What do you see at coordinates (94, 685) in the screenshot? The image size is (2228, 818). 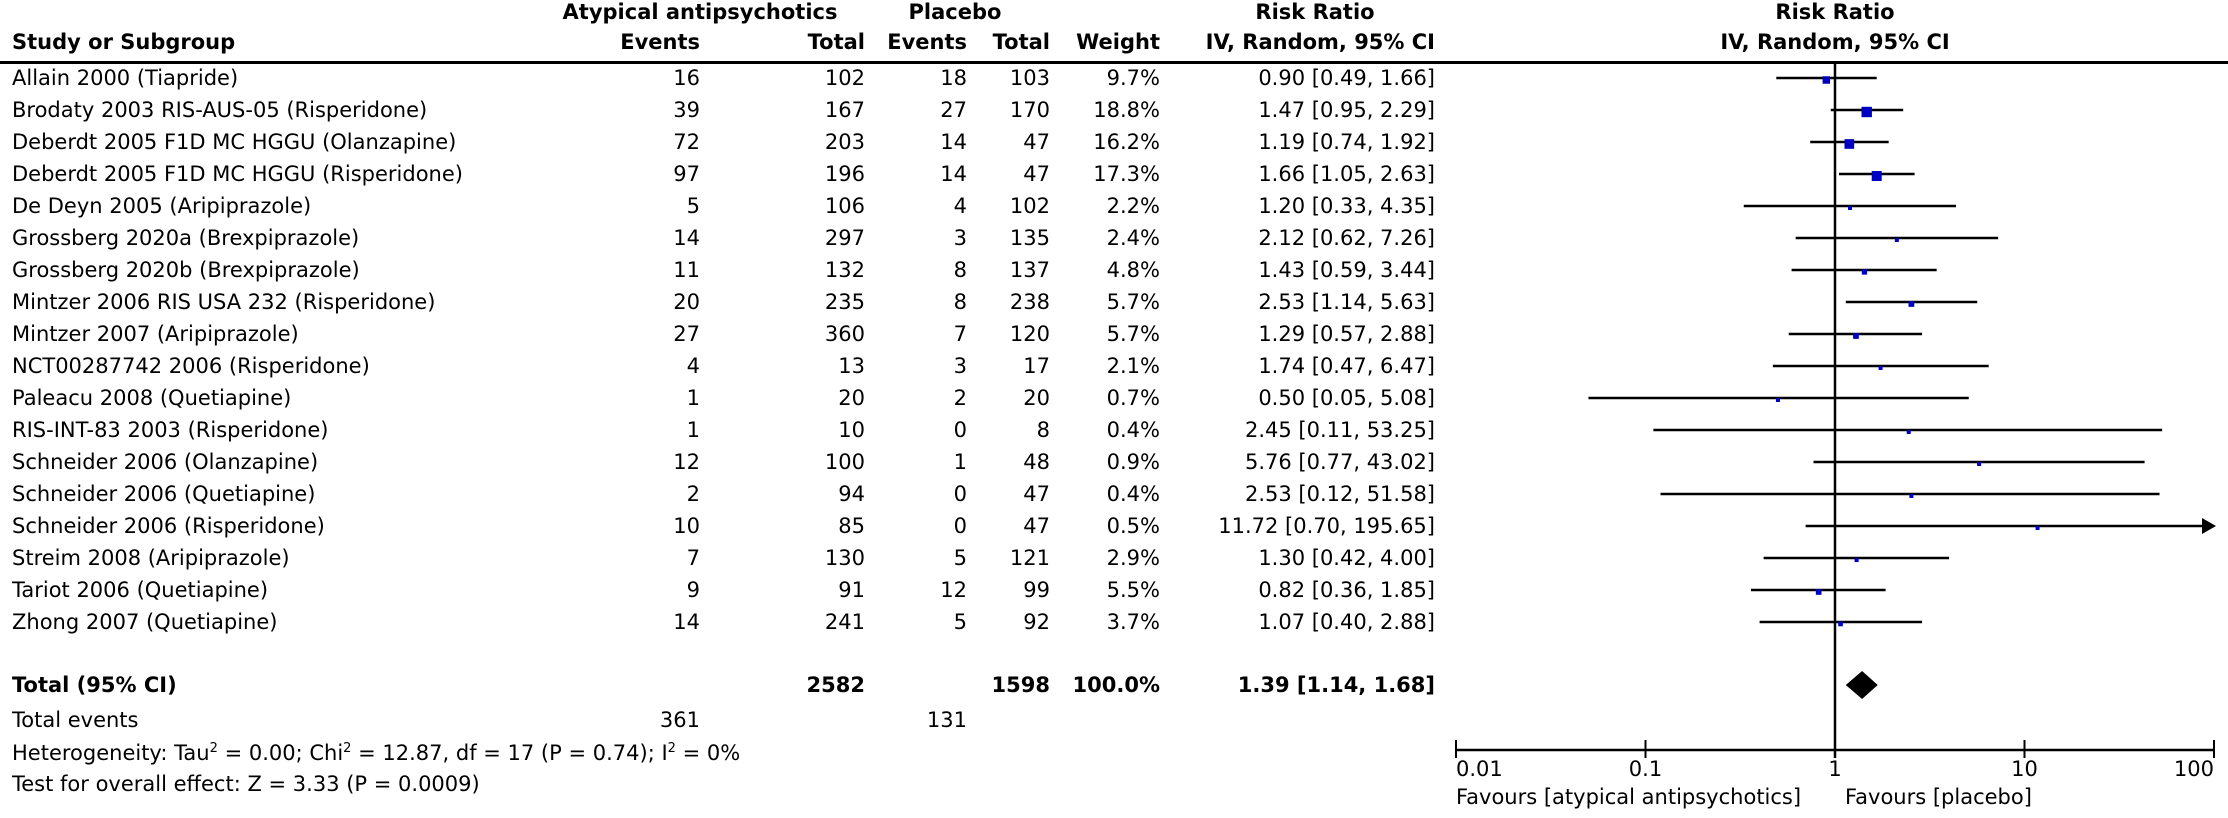 I see `total-label: Total (95% CI)` at bounding box center [94, 685].